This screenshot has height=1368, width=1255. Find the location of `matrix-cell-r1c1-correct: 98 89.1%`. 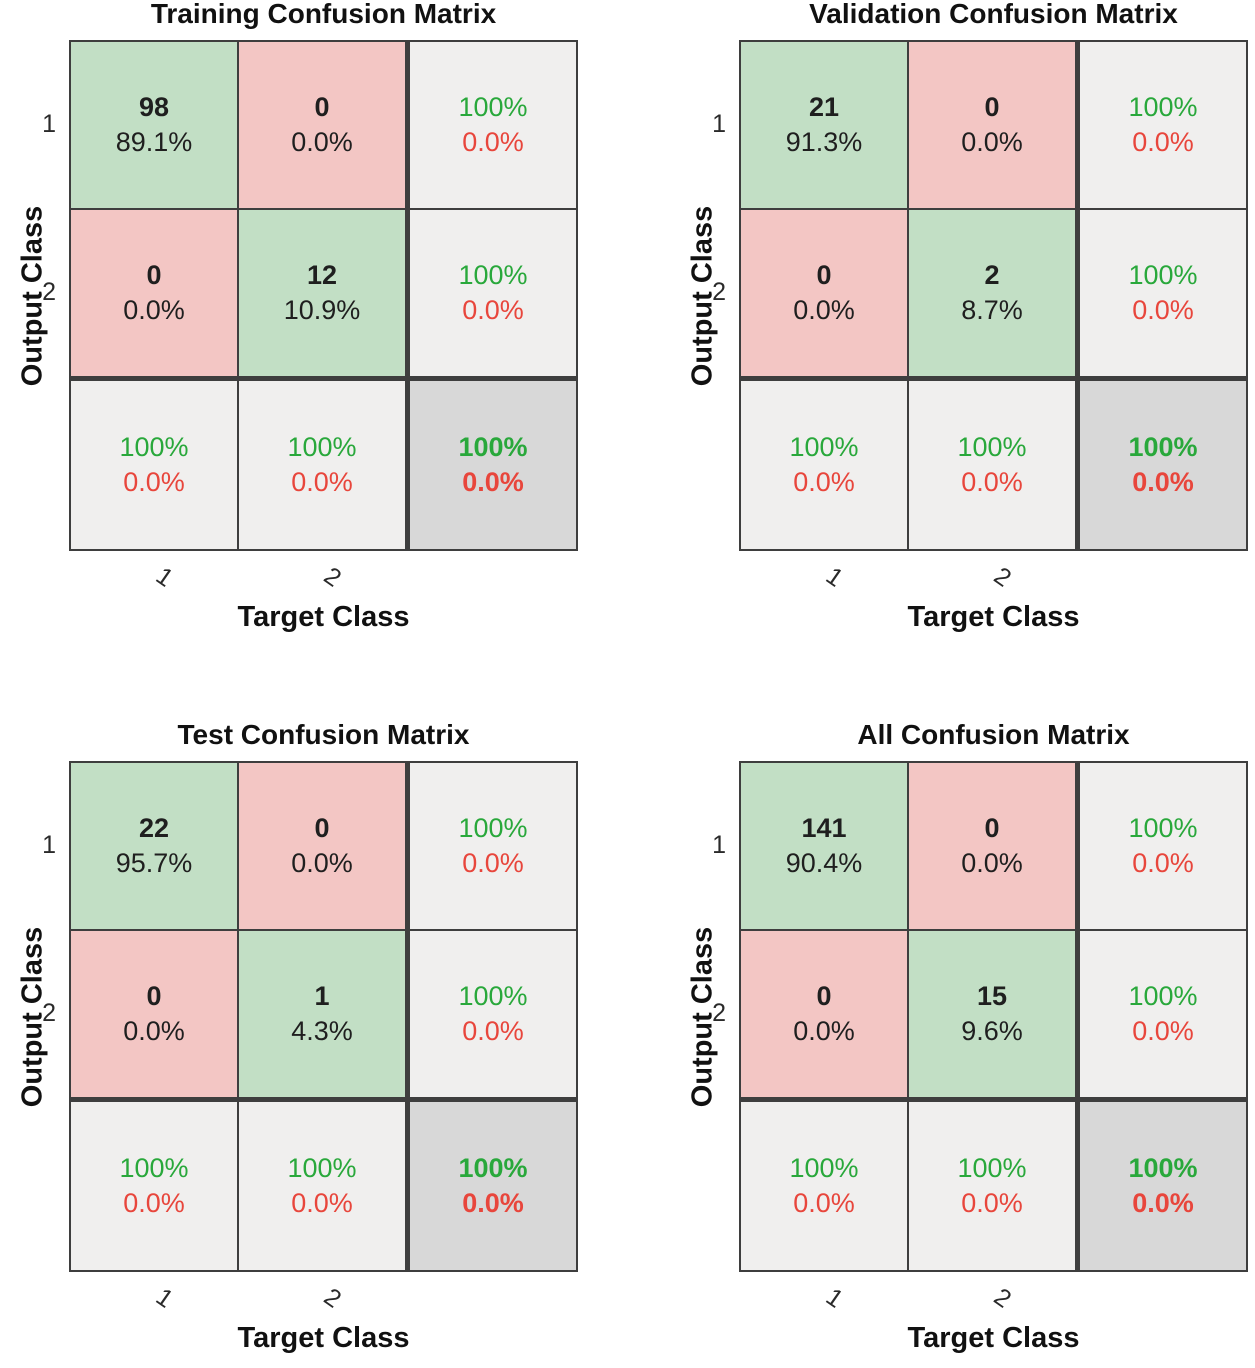

matrix-cell-r1c1-correct: 98 89.1% is located at coordinates (154, 125).